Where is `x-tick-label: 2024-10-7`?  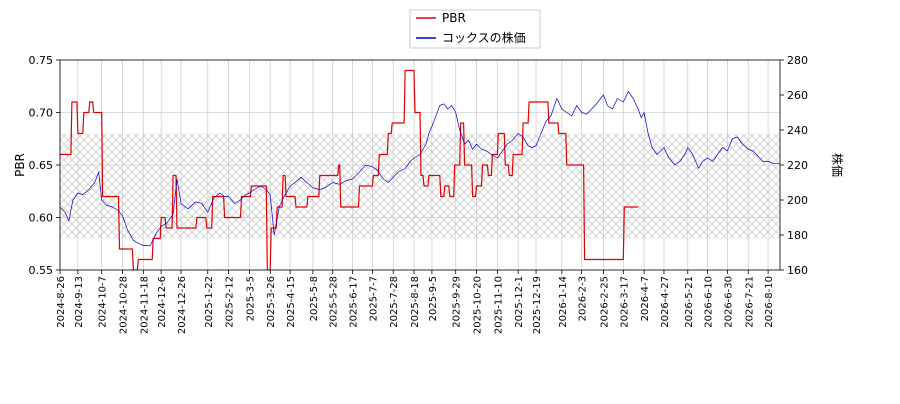 x-tick-label: 2024-10-7 is located at coordinates (103, 302).